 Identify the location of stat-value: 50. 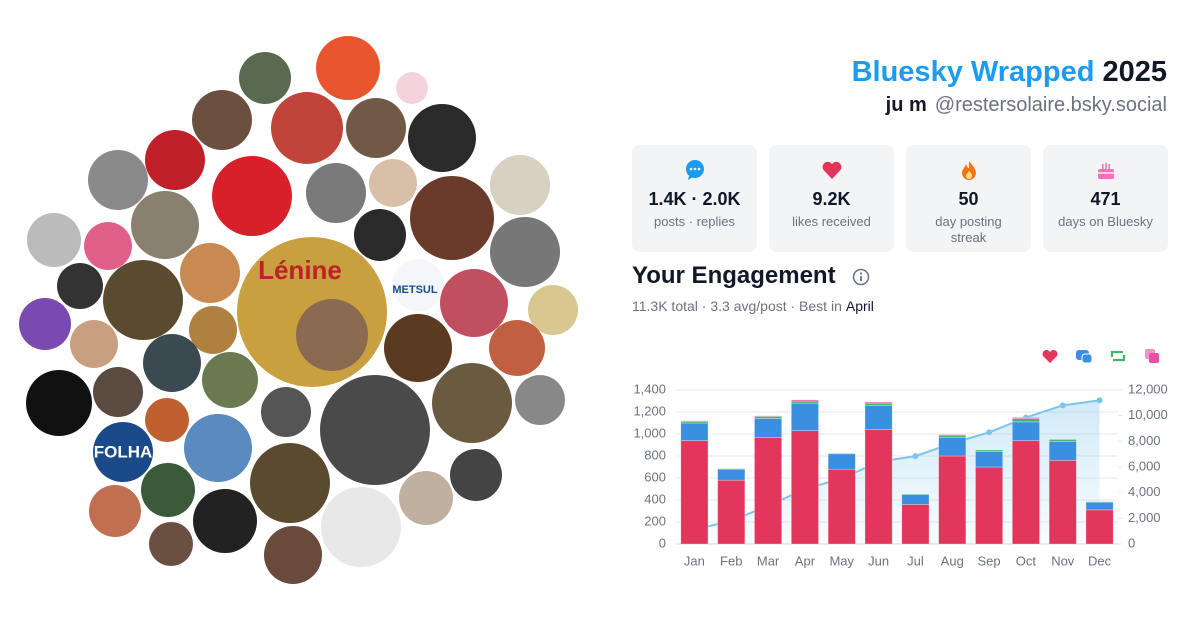
(968, 199).